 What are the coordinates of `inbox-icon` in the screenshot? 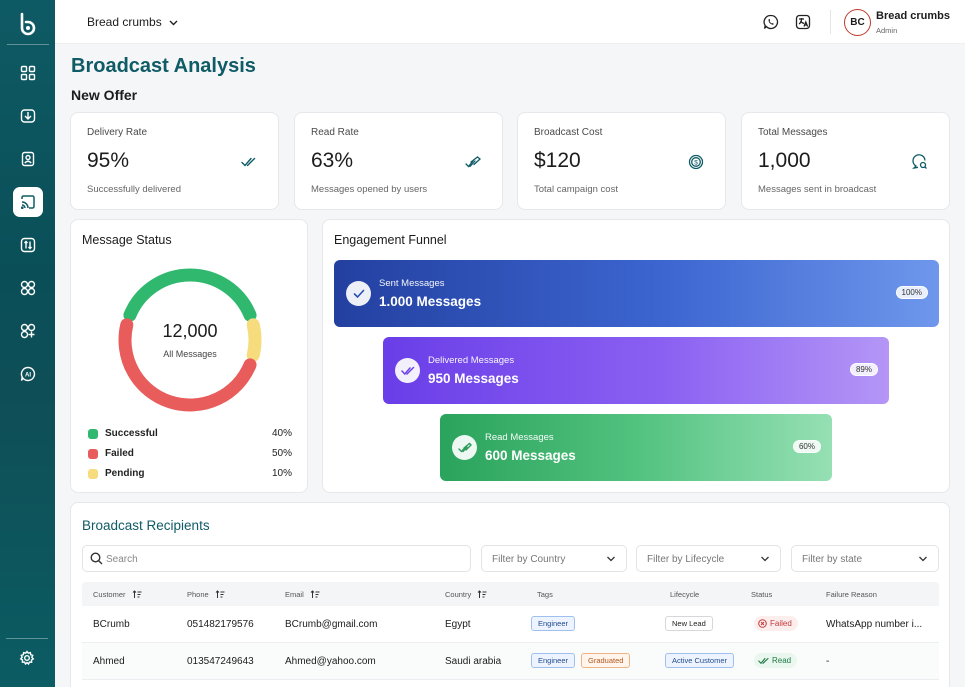 It's located at (27, 116).